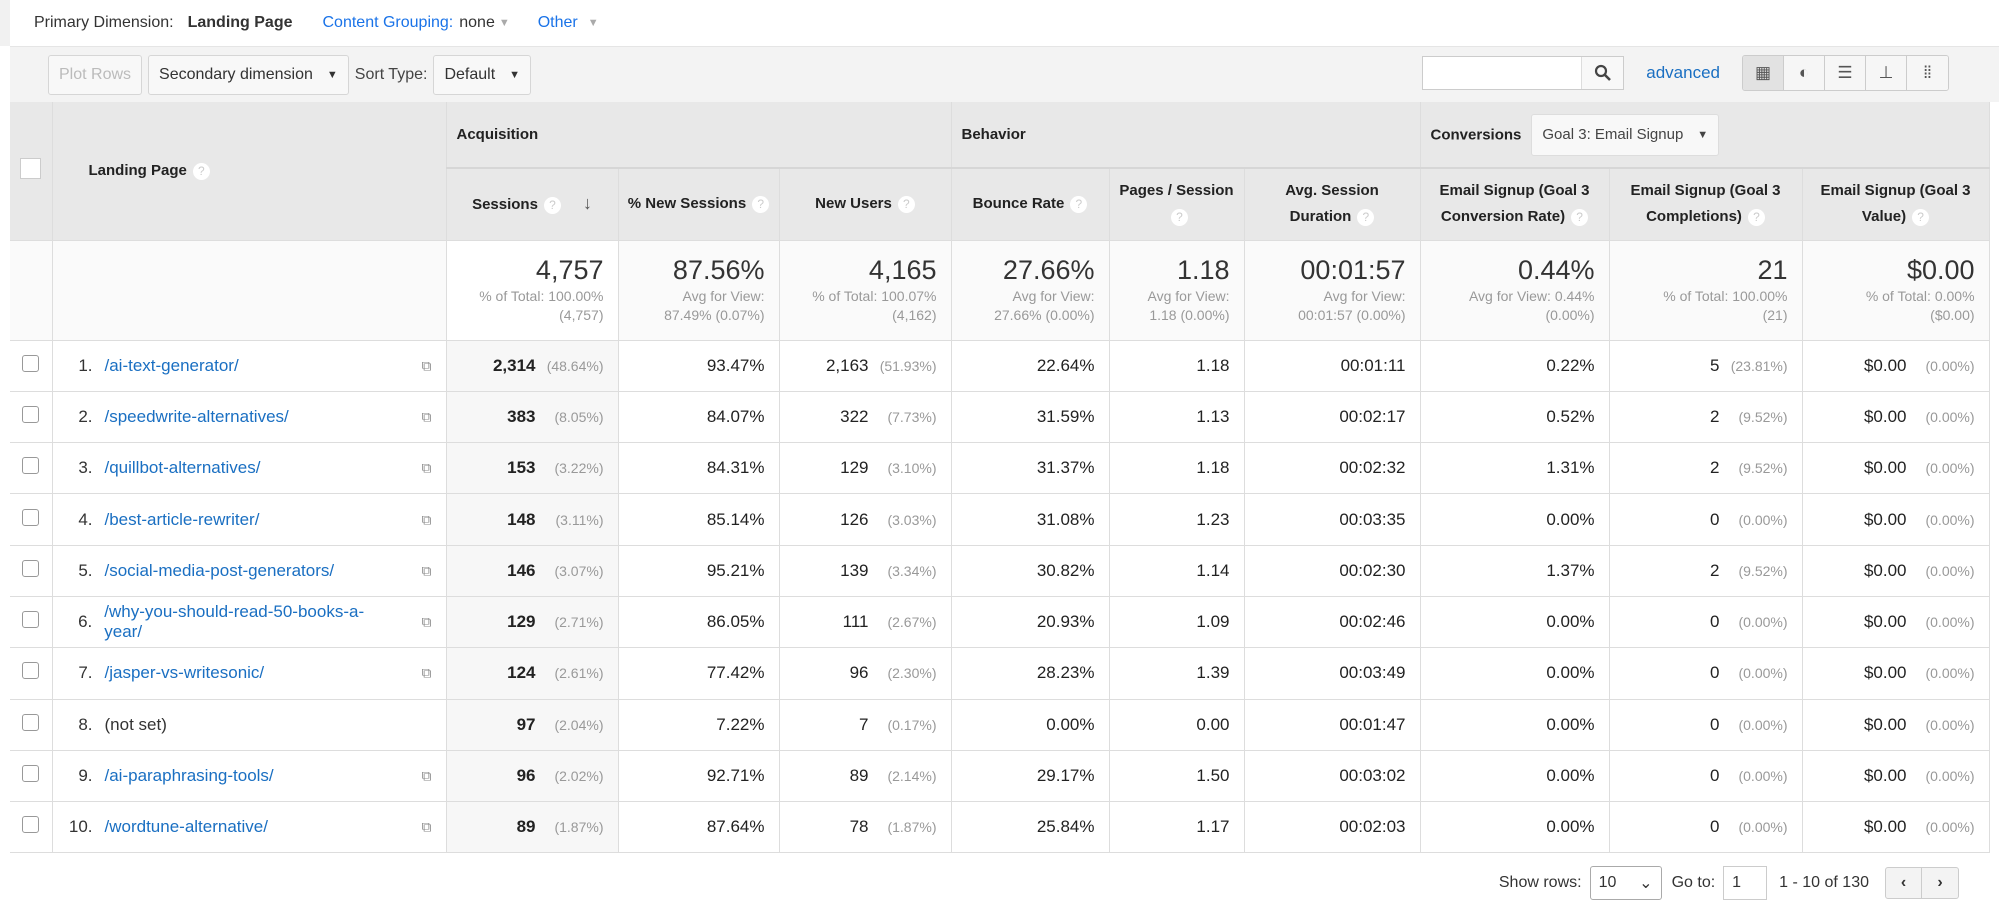 The image size is (1999, 914). I want to click on secondary-dimension-dropdown: Secondary dimension ▼, so click(248, 74).